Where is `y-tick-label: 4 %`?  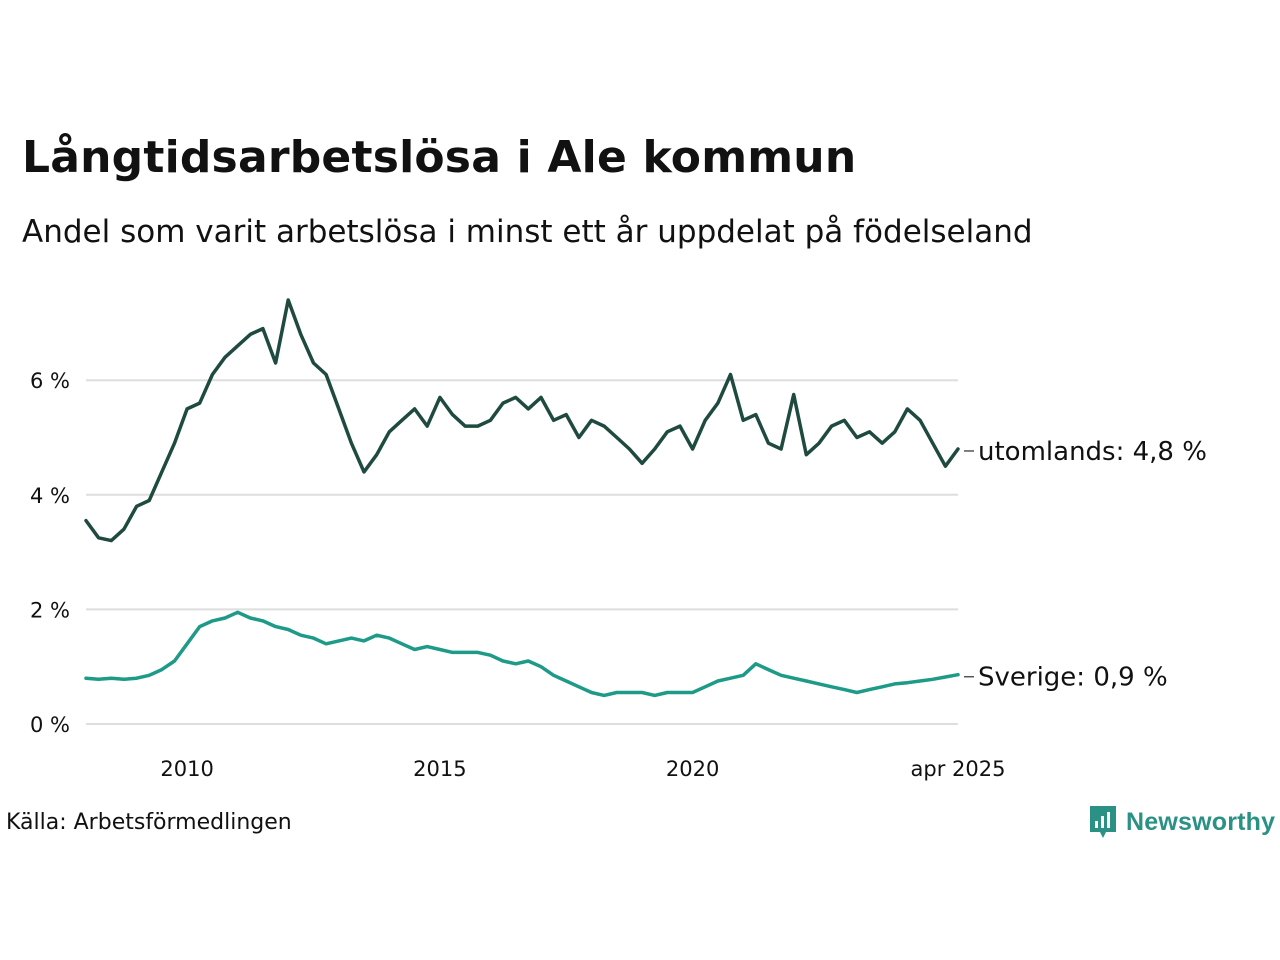 y-tick-label: 4 % is located at coordinates (50, 496).